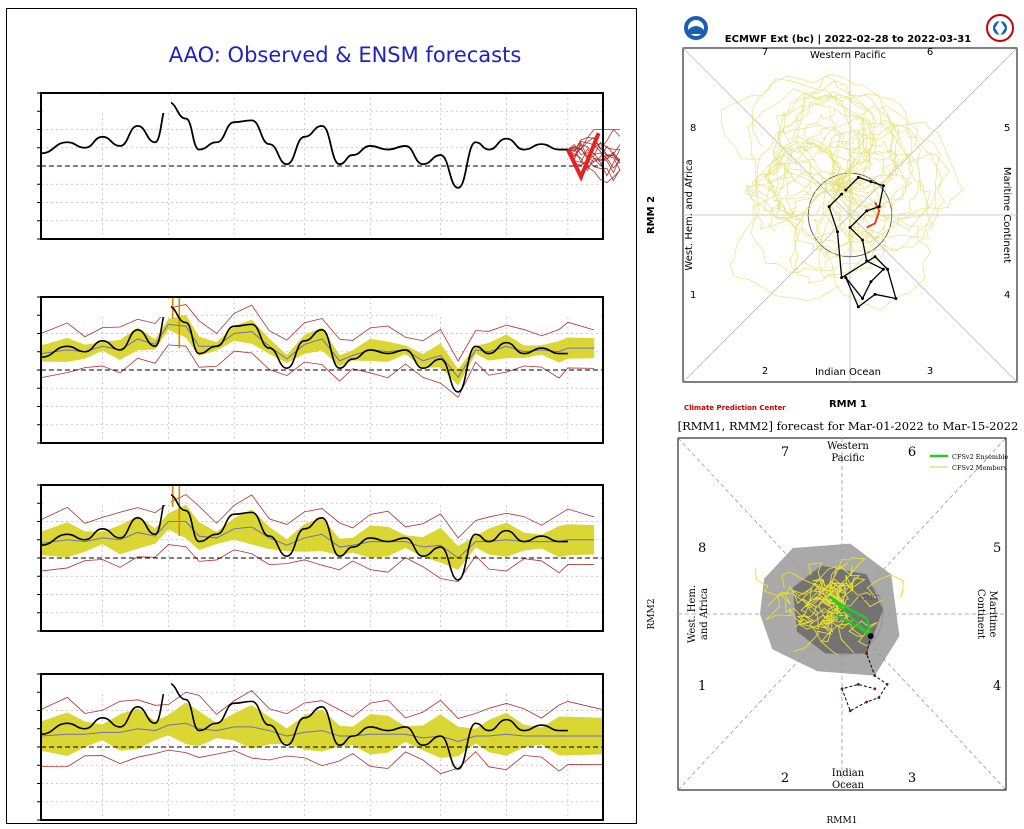 Image resolution: width=1024 pixels, height=829 pixels. I want to click on mjo1-phase-5: 5, so click(1007, 128).